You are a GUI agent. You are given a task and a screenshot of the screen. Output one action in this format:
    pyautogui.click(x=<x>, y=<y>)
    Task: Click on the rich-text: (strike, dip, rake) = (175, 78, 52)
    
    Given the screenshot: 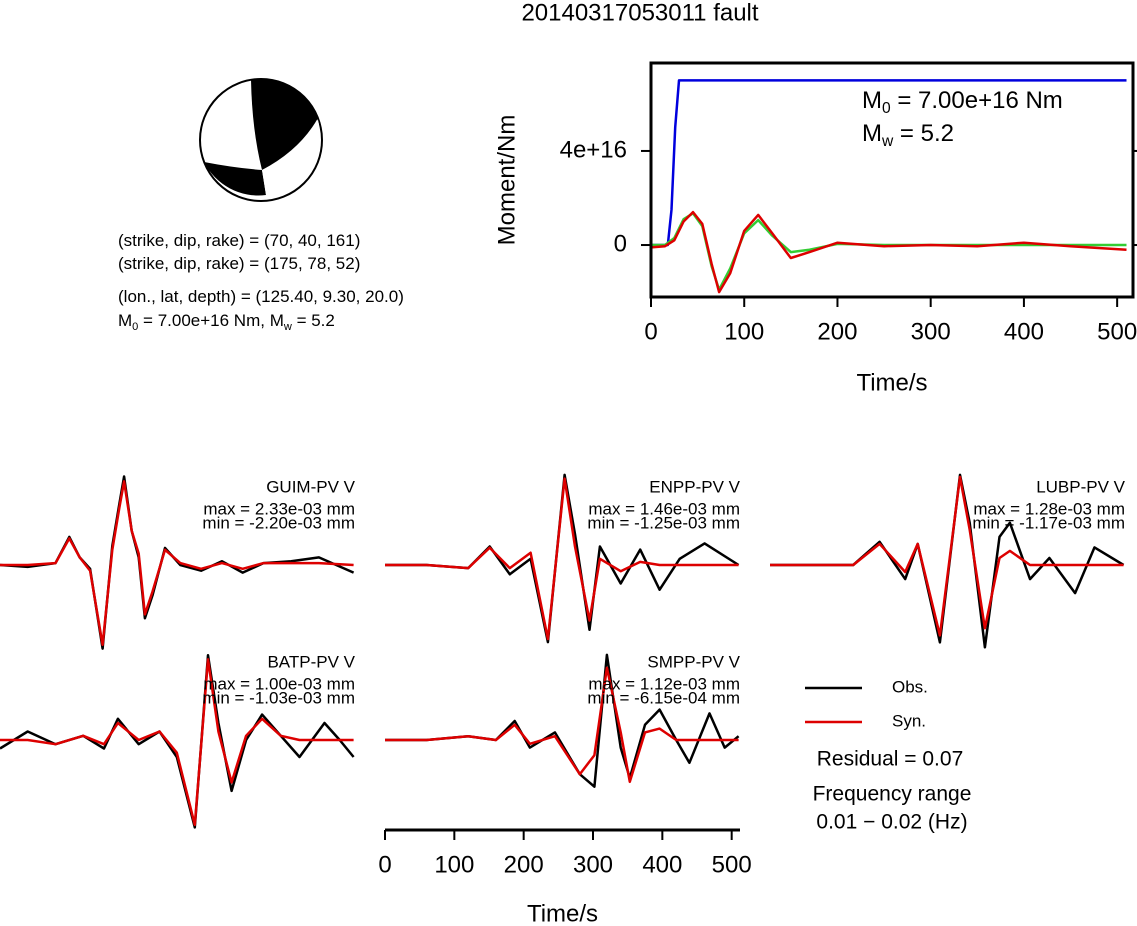 What is the action you would take?
    pyautogui.click(x=239, y=263)
    